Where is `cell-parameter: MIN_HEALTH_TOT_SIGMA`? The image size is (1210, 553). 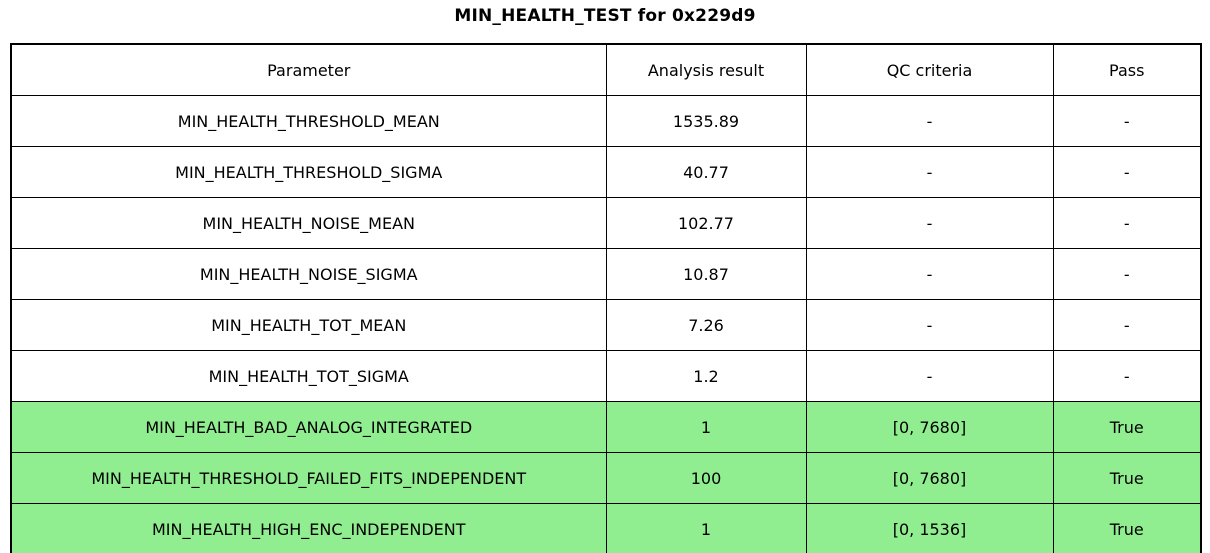
cell-parameter: MIN_HEALTH_TOT_SIGMA is located at coordinates (308, 376).